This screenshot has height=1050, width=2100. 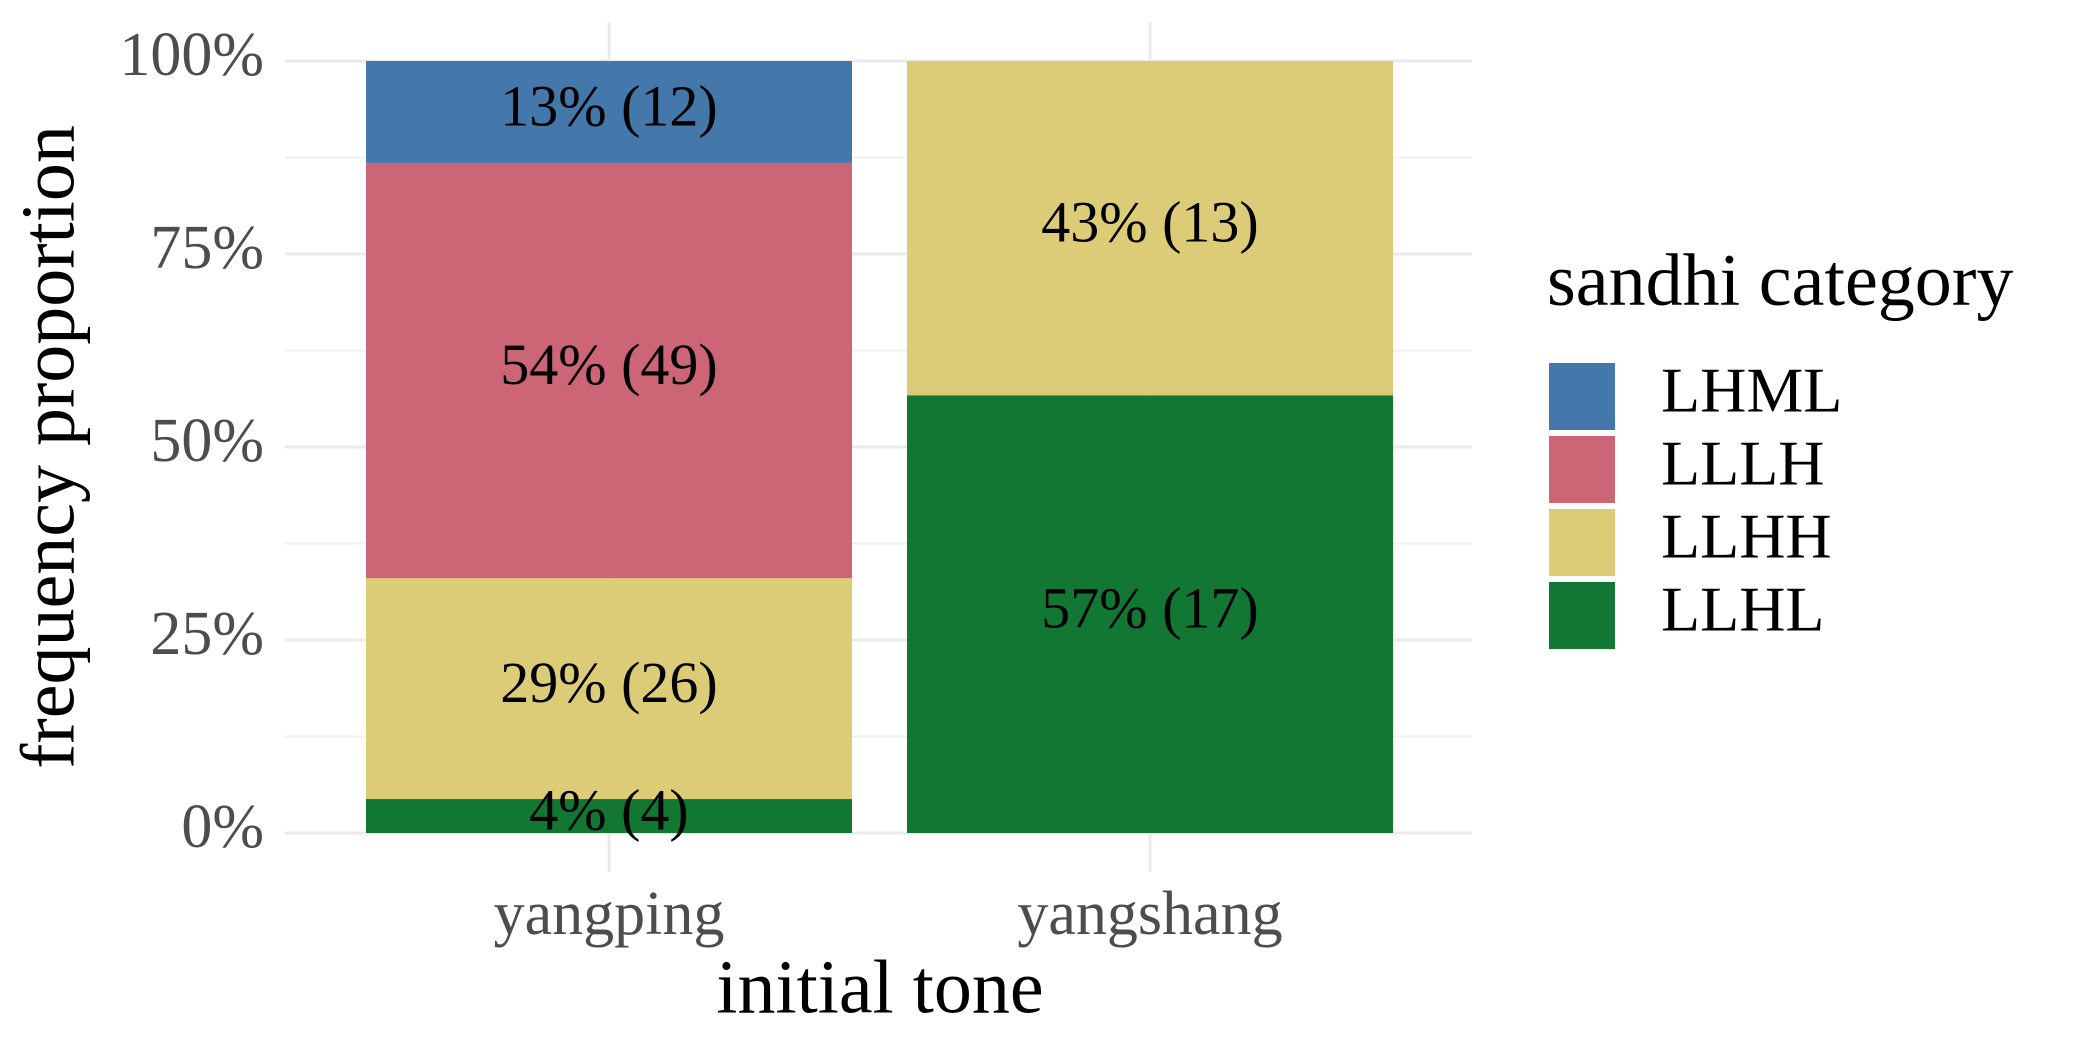 What do you see at coordinates (207, 248) in the screenshot?
I see `y-tick-label: 75%` at bounding box center [207, 248].